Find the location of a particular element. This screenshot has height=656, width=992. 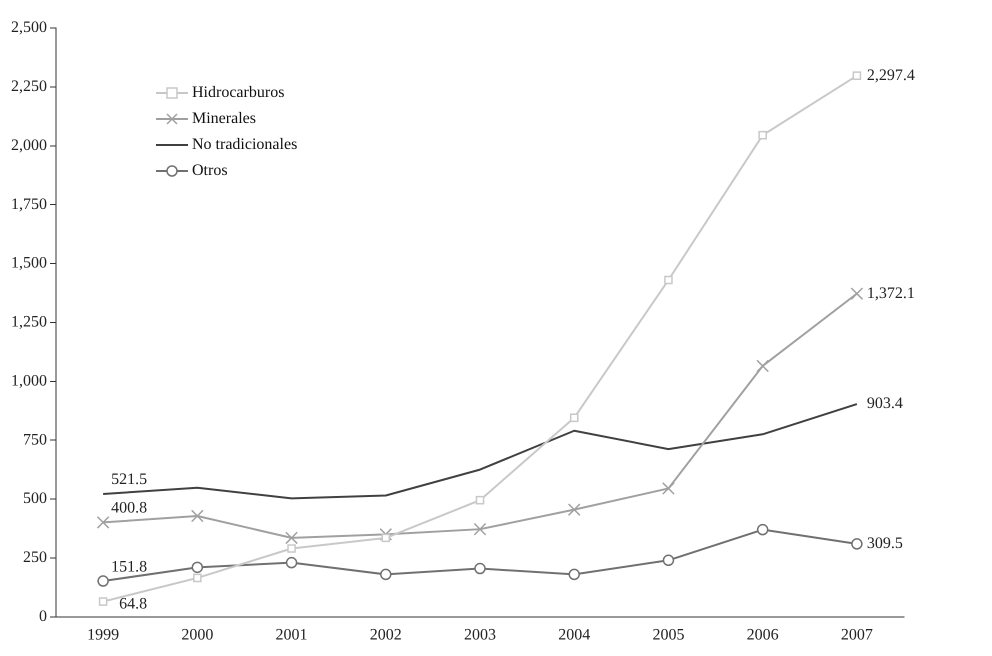

data-label: 1,372.1 is located at coordinates (890, 293).